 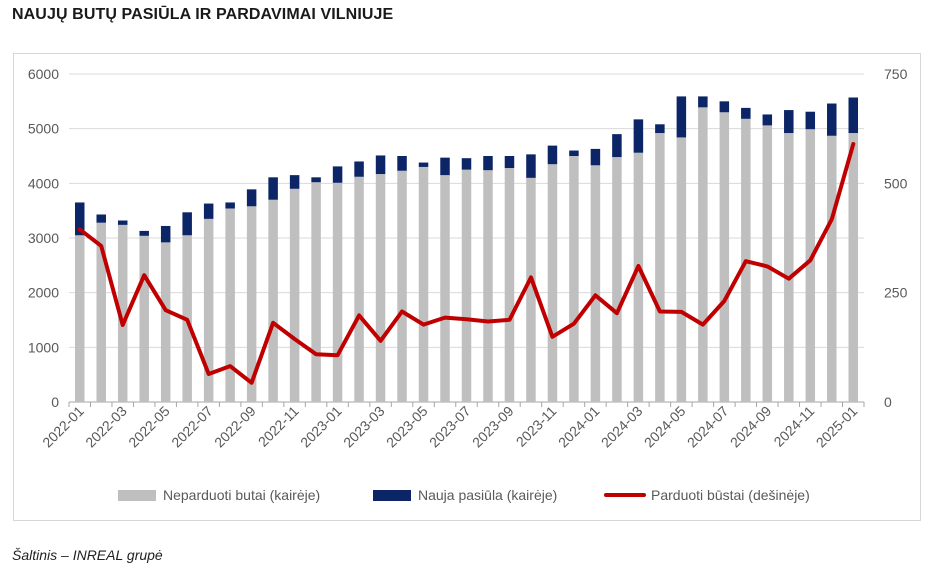 I want to click on y-right-tick-label: 0, so click(x=888, y=402).